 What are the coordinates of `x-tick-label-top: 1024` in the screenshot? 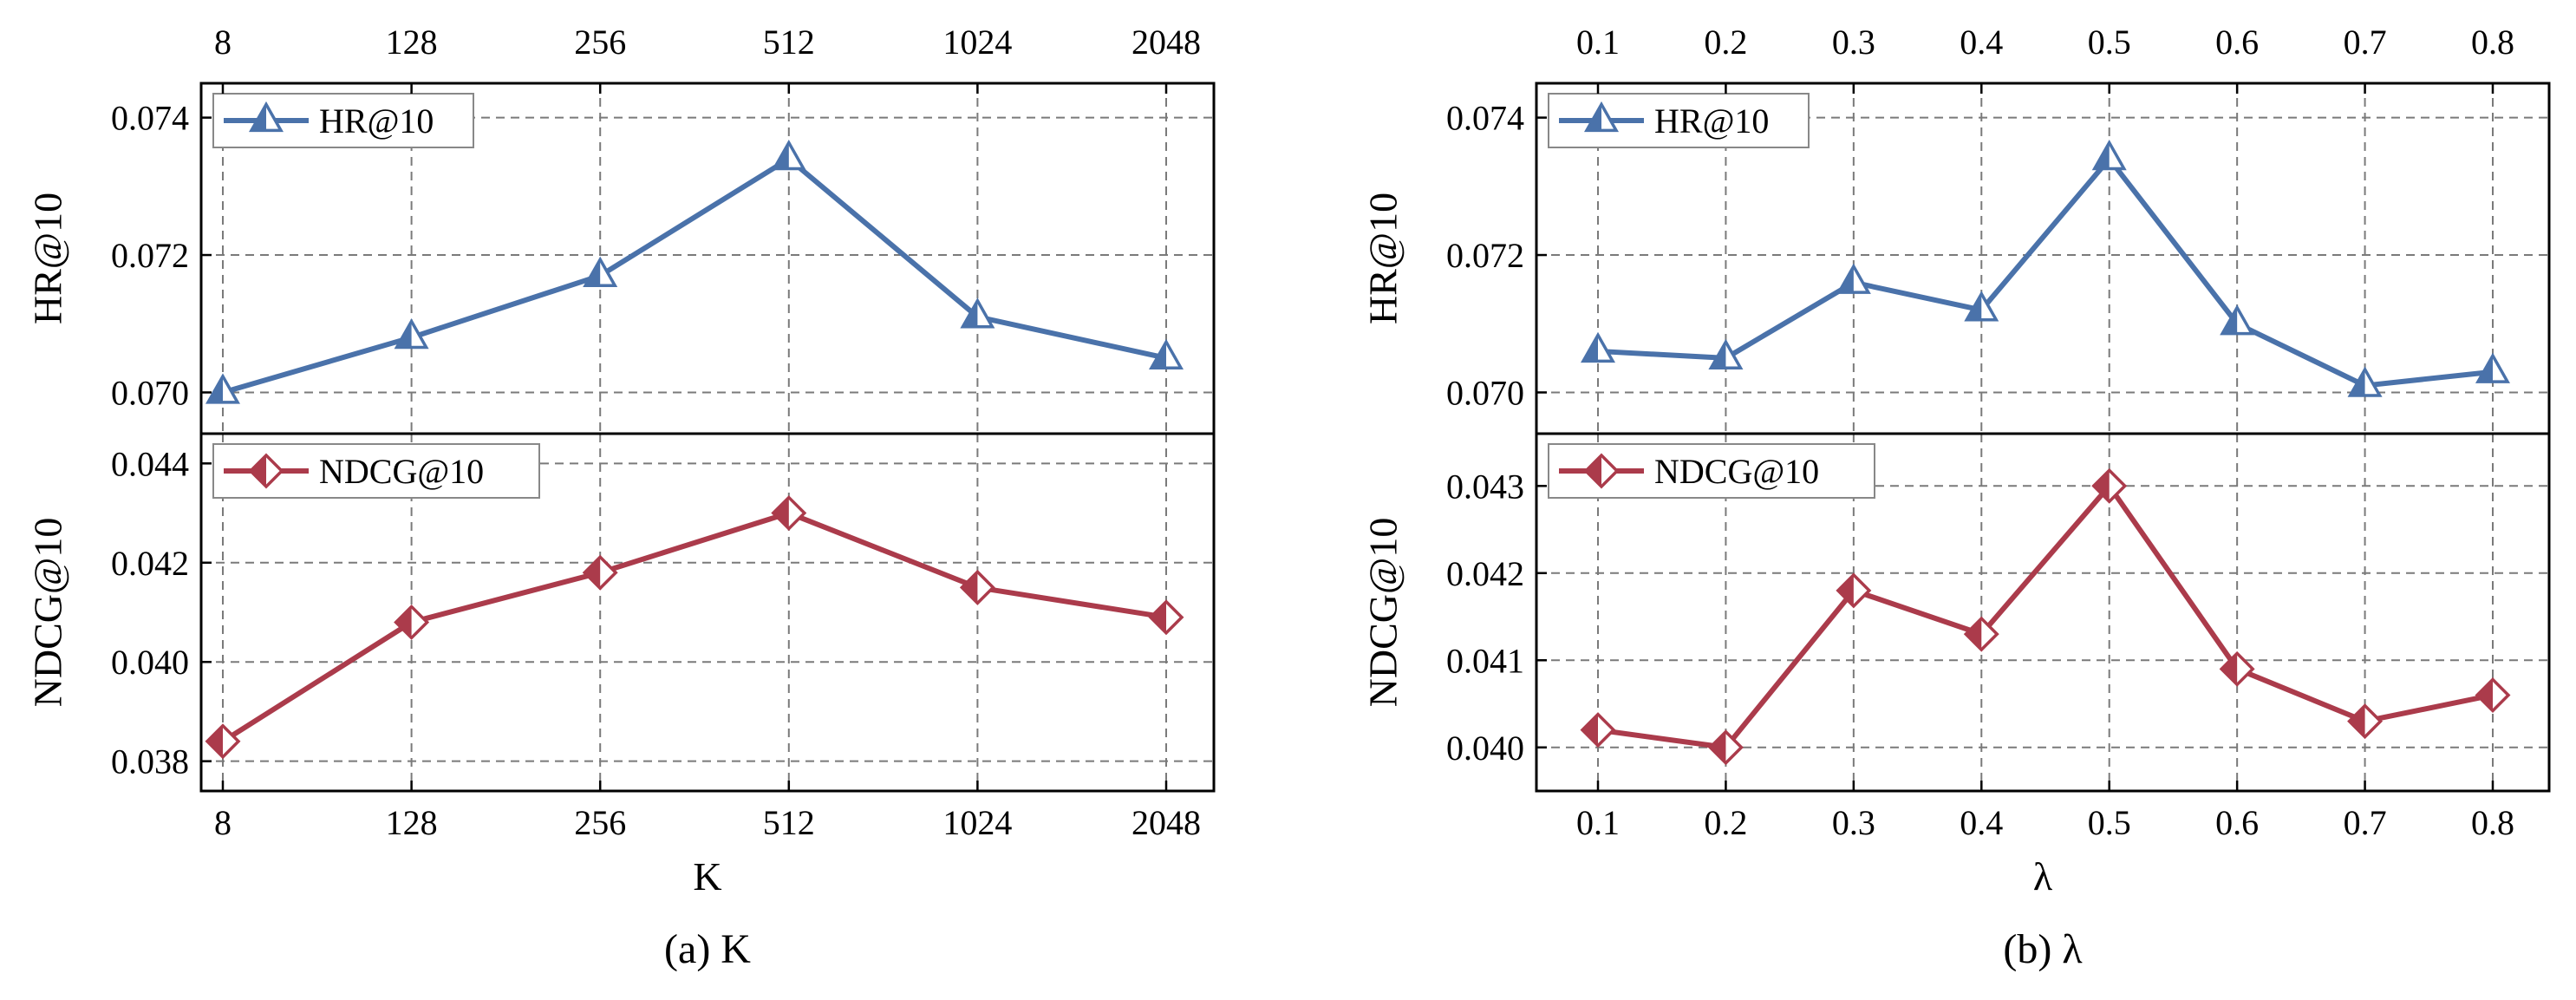 It's located at (977, 42).